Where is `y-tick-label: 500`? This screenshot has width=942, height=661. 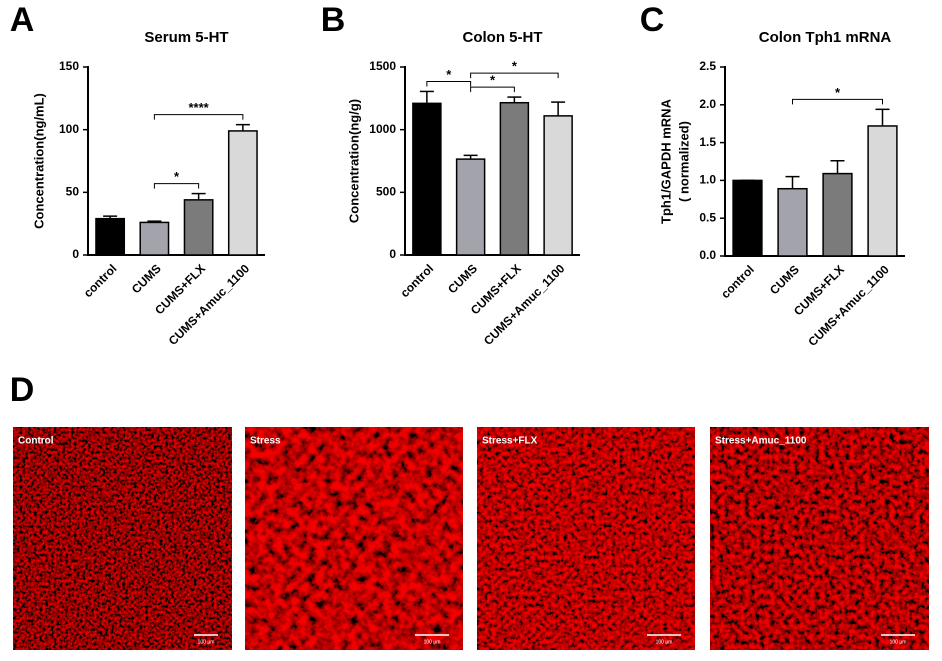 y-tick-label: 500 is located at coordinates (386, 192).